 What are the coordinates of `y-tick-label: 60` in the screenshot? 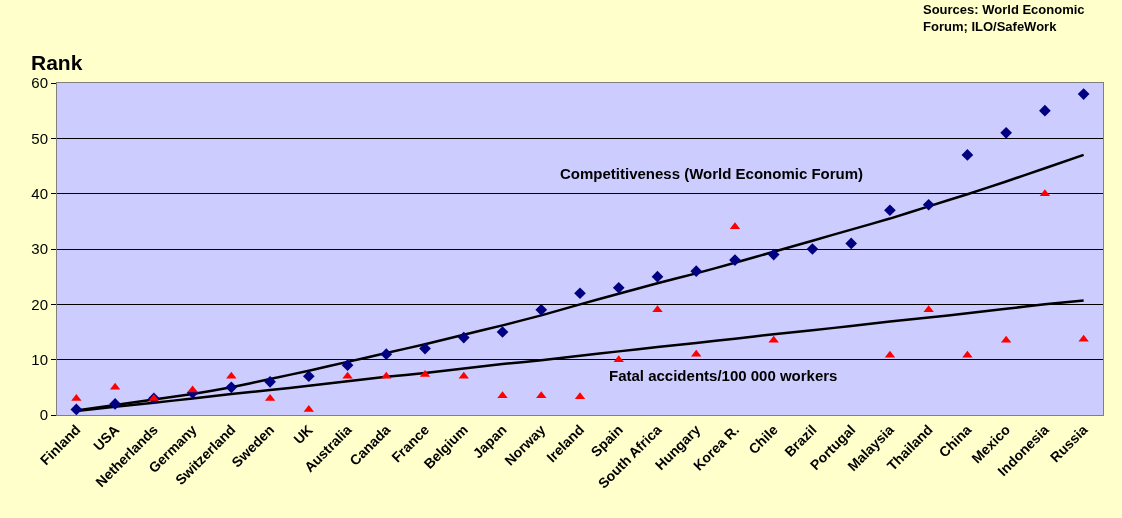 It's located at (39, 83).